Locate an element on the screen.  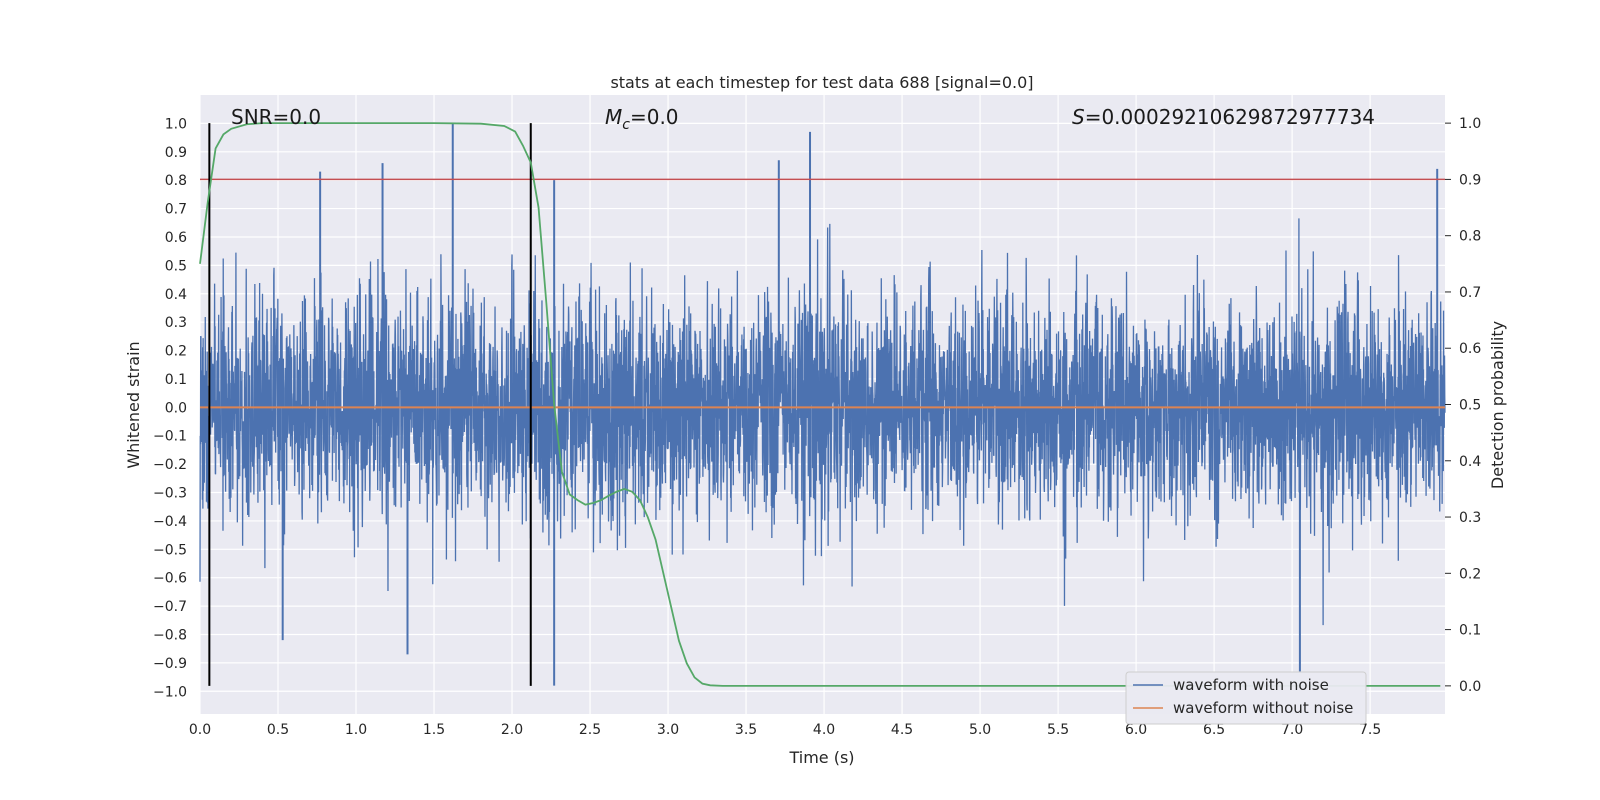
y-tick-label-left: −0.1 is located at coordinates (170, 437).